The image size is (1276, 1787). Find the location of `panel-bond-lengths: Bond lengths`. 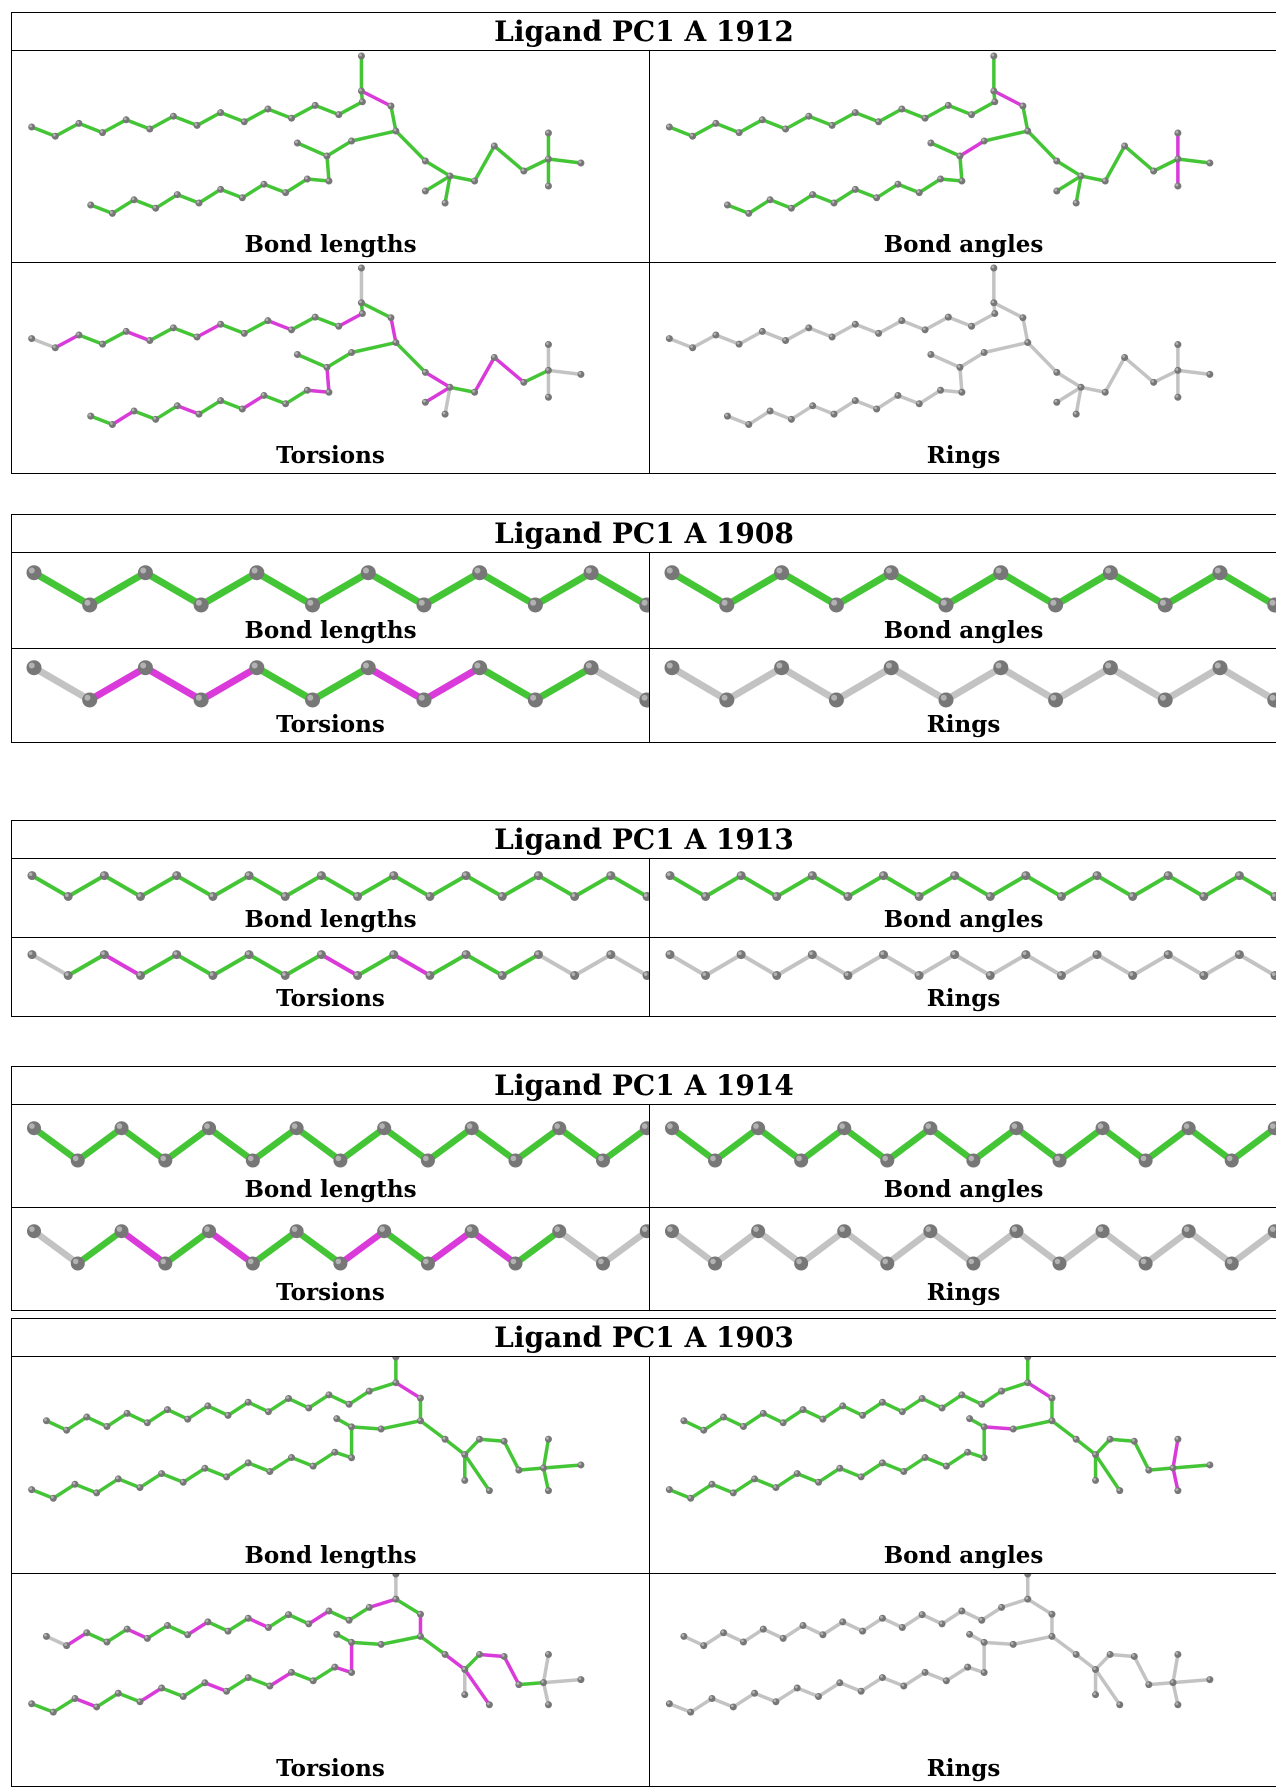

panel-bond-lengths: Bond lengths is located at coordinates (330, 898).